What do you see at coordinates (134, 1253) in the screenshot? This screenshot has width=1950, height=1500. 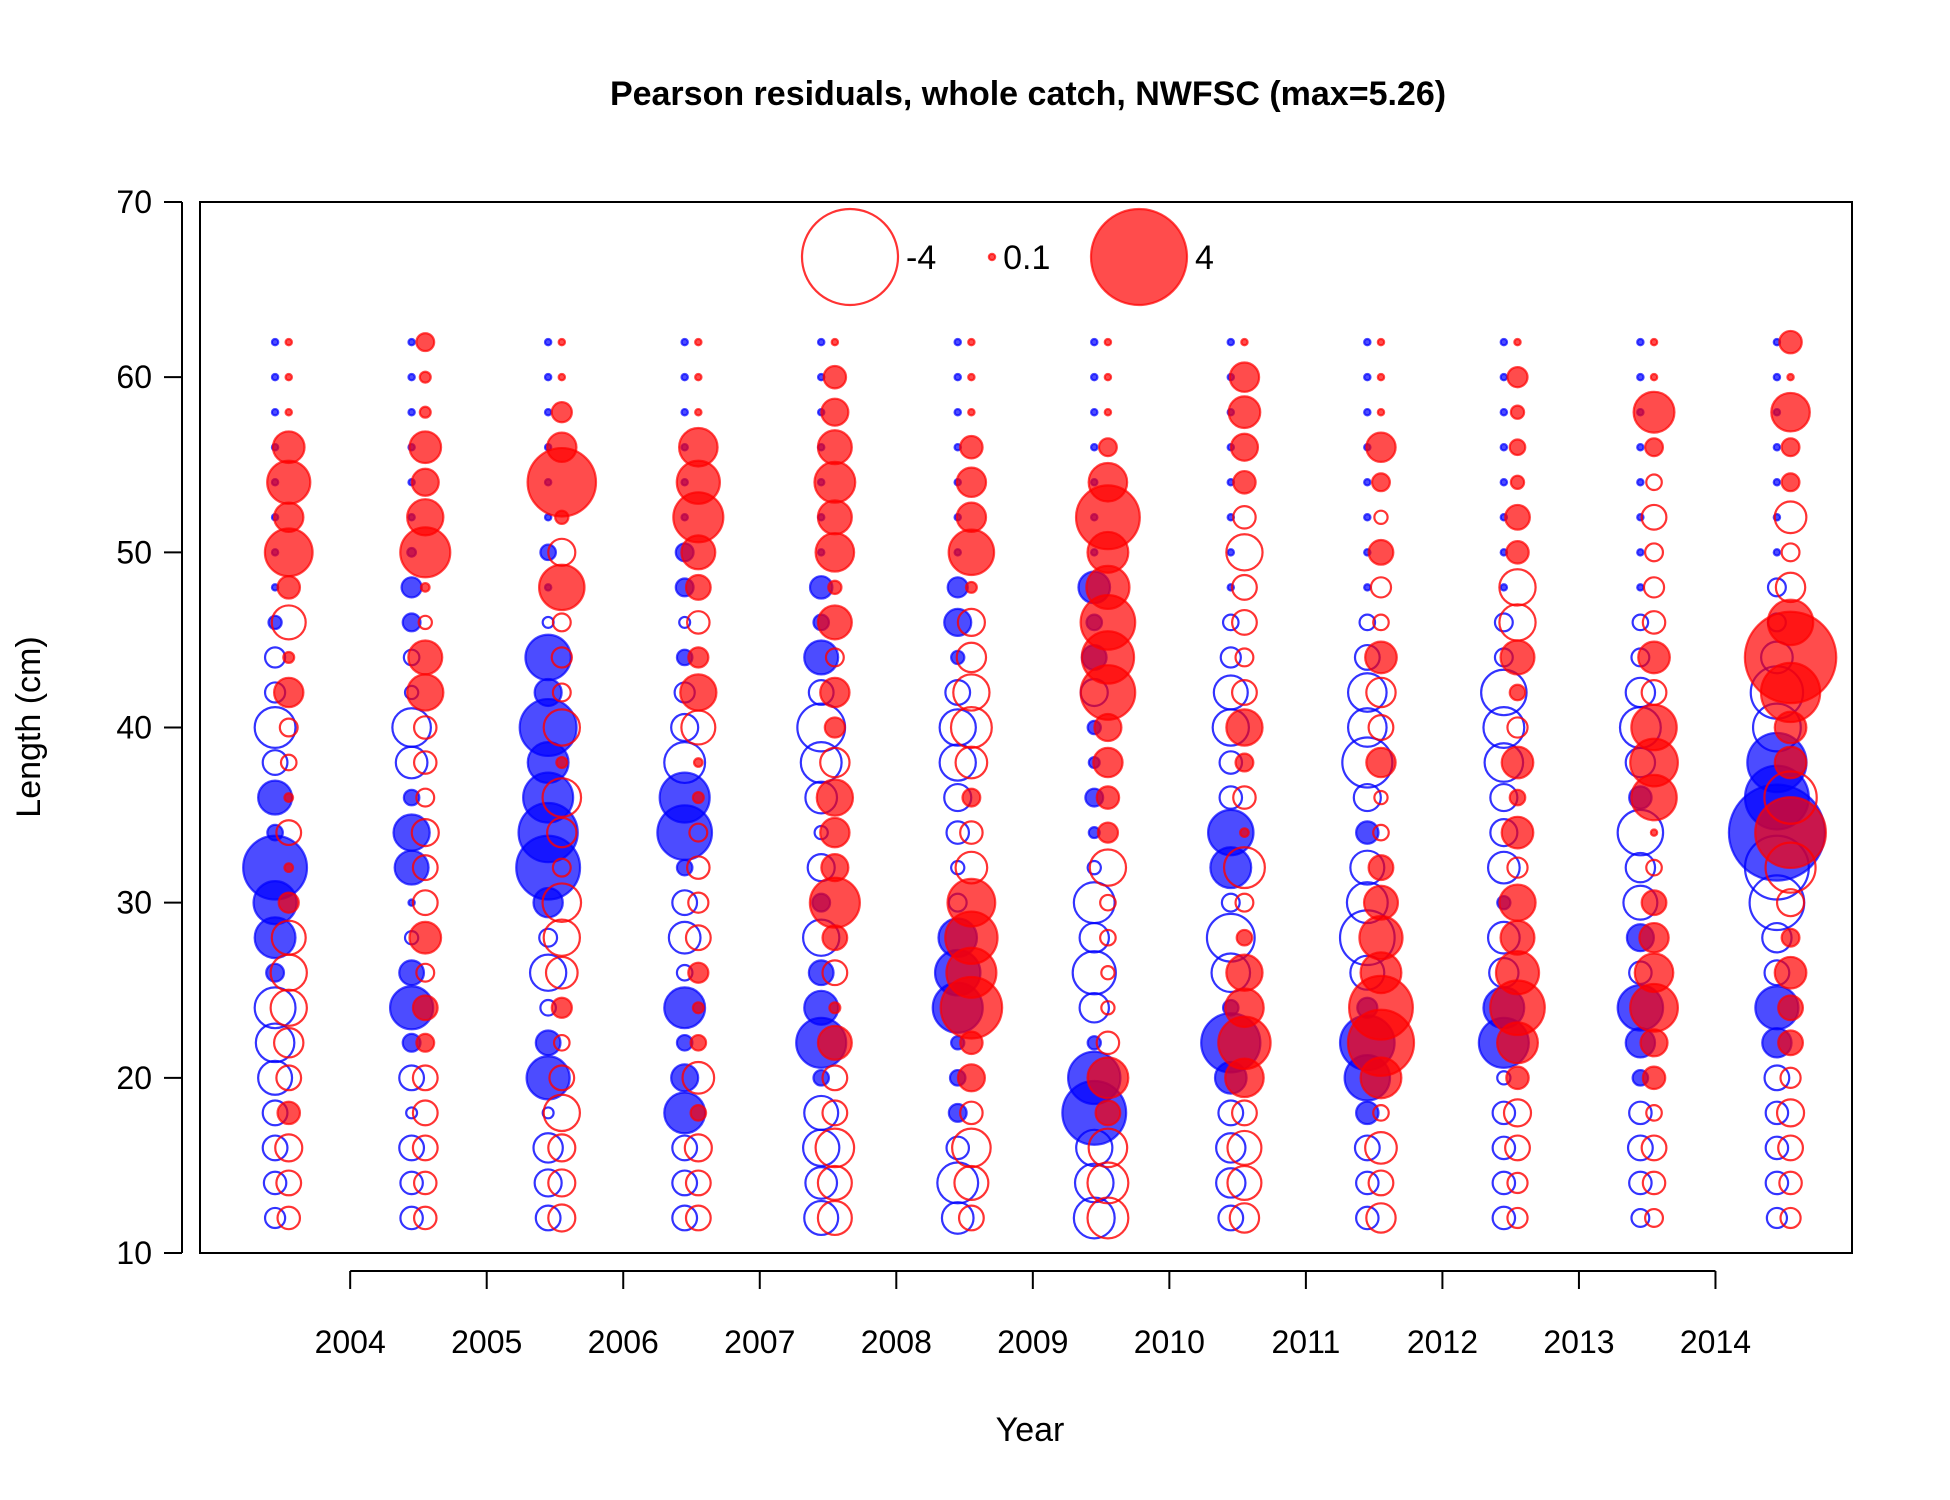 I see `y-tick-label: 10` at bounding box center [134, 1253].